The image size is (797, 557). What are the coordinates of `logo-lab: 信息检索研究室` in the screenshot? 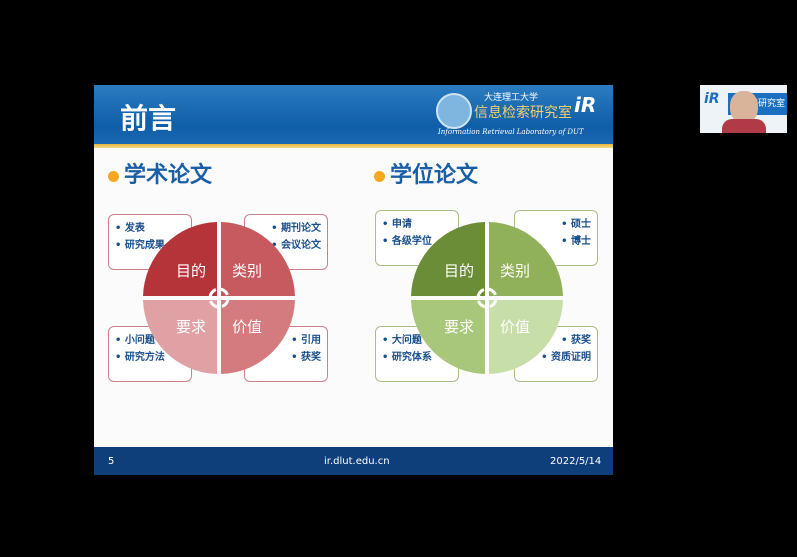 It's located at (523, 113).